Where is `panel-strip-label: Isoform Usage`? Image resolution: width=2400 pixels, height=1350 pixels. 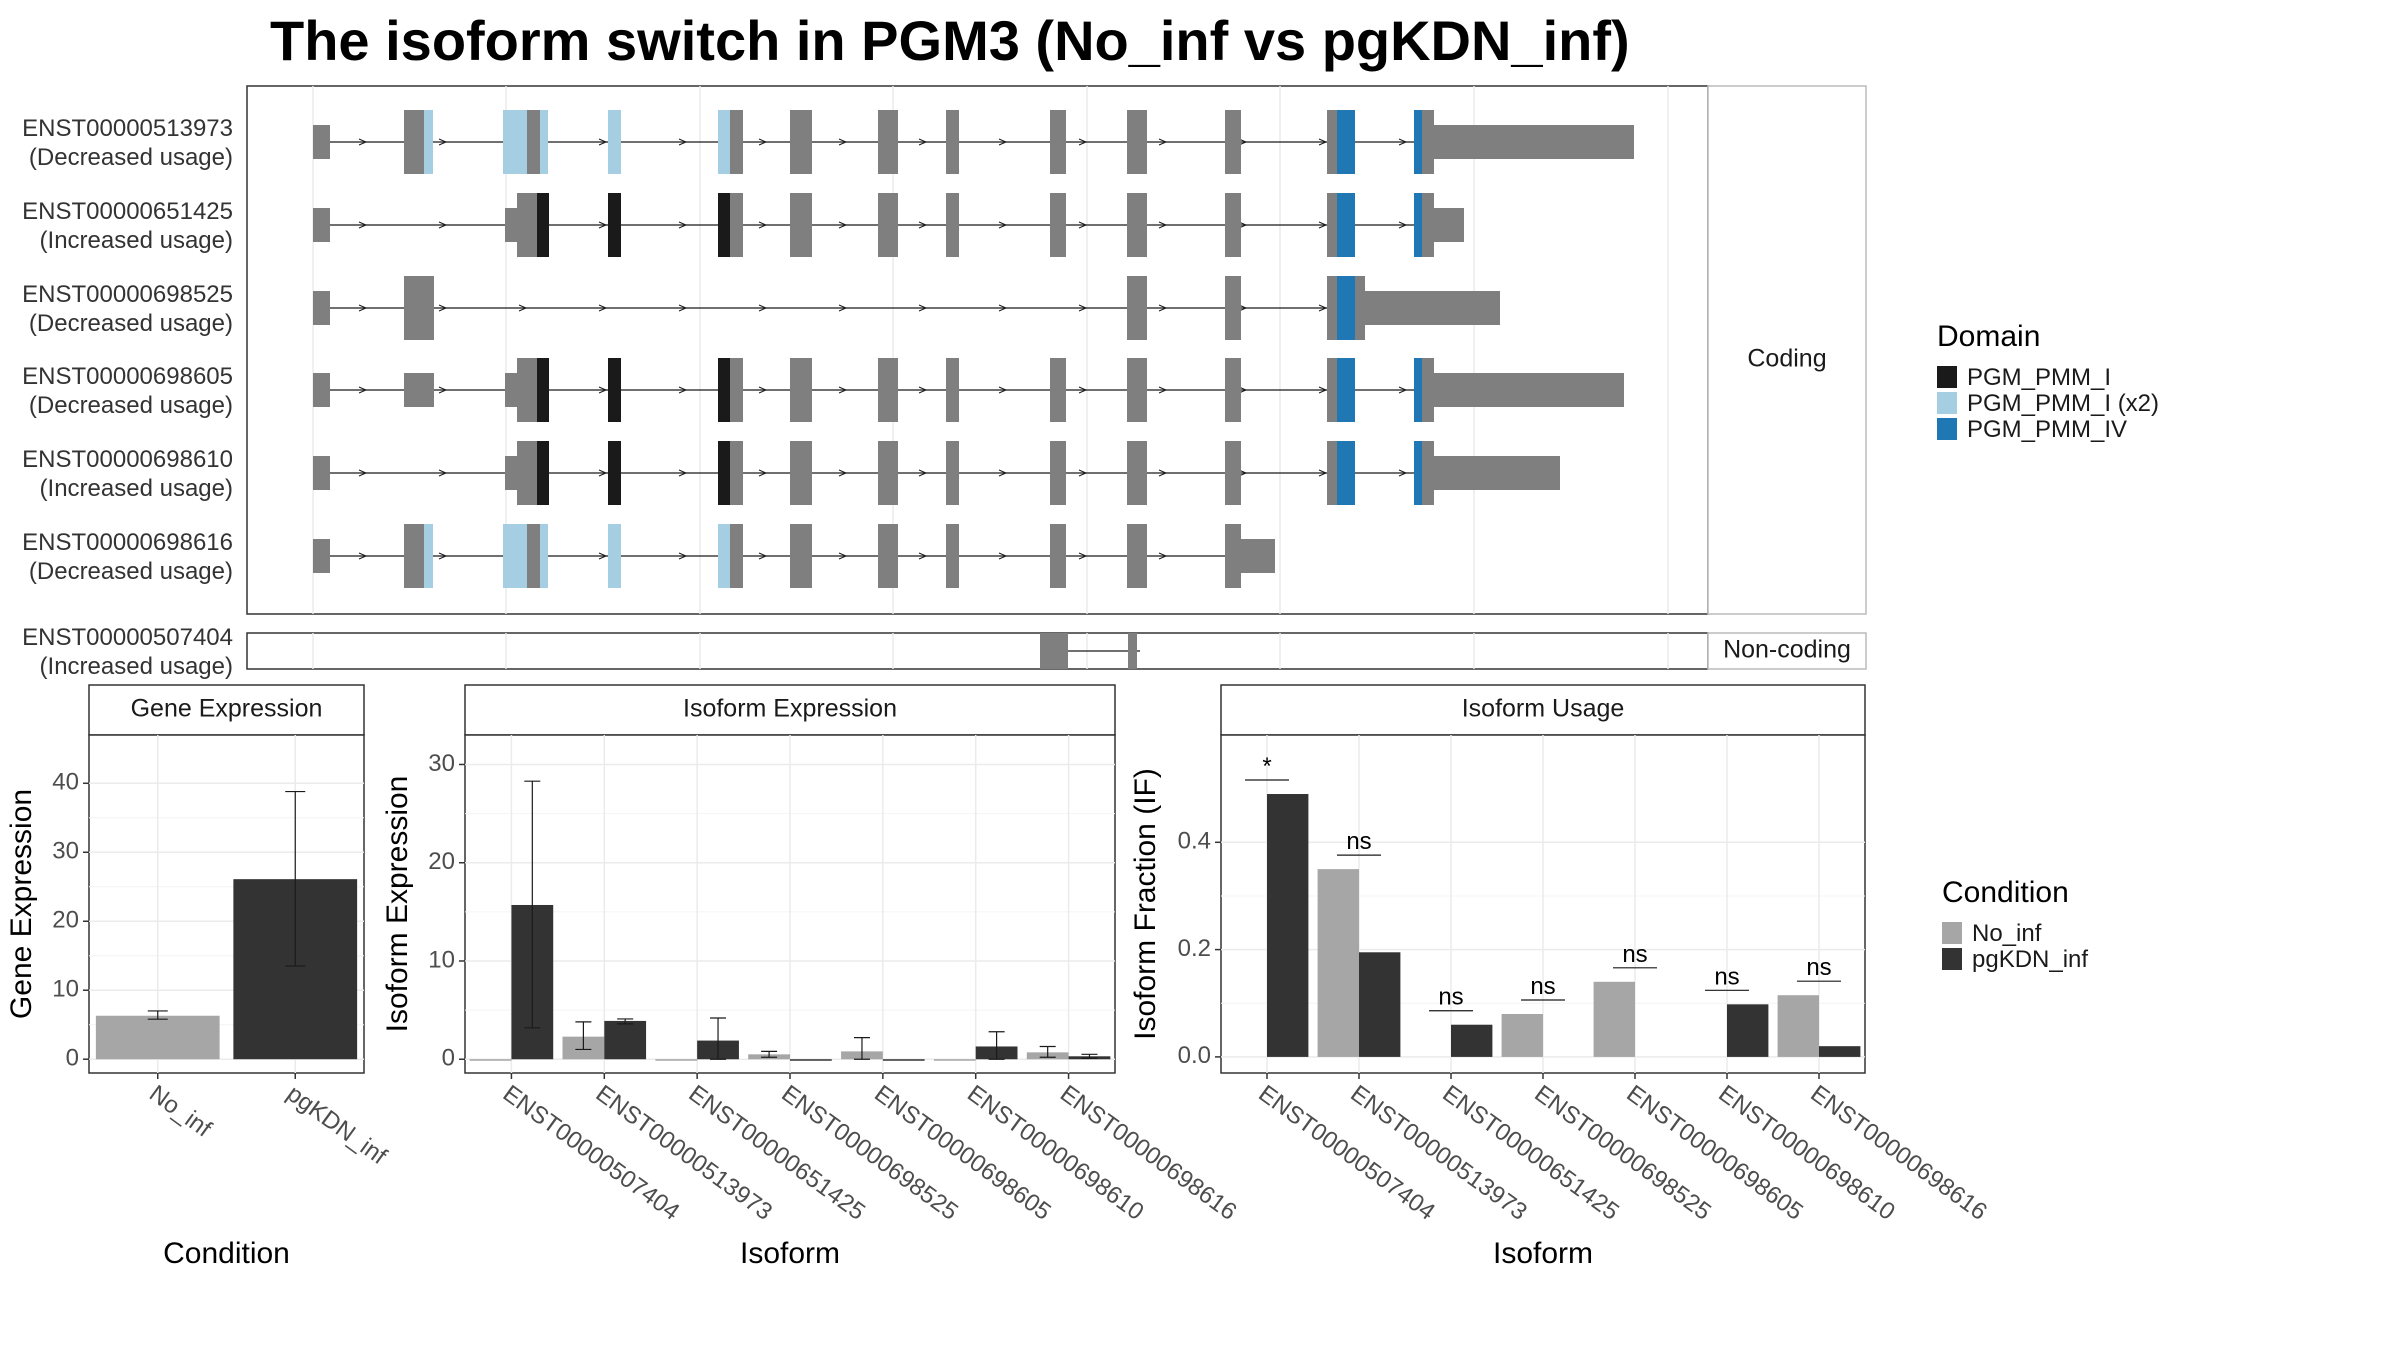 panel-strip-label: Isoform Usage is located at coordinates (1543, 709).